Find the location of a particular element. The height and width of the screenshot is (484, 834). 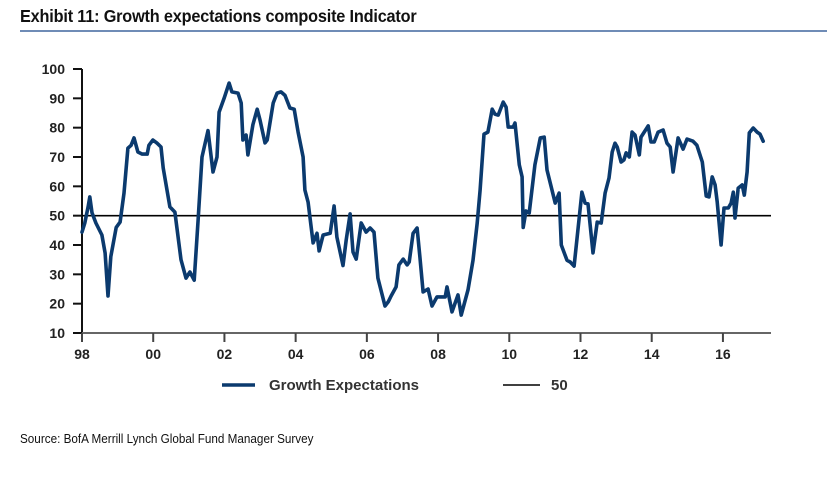

x-tick-label: 08 is located at coordinates (438, 354).